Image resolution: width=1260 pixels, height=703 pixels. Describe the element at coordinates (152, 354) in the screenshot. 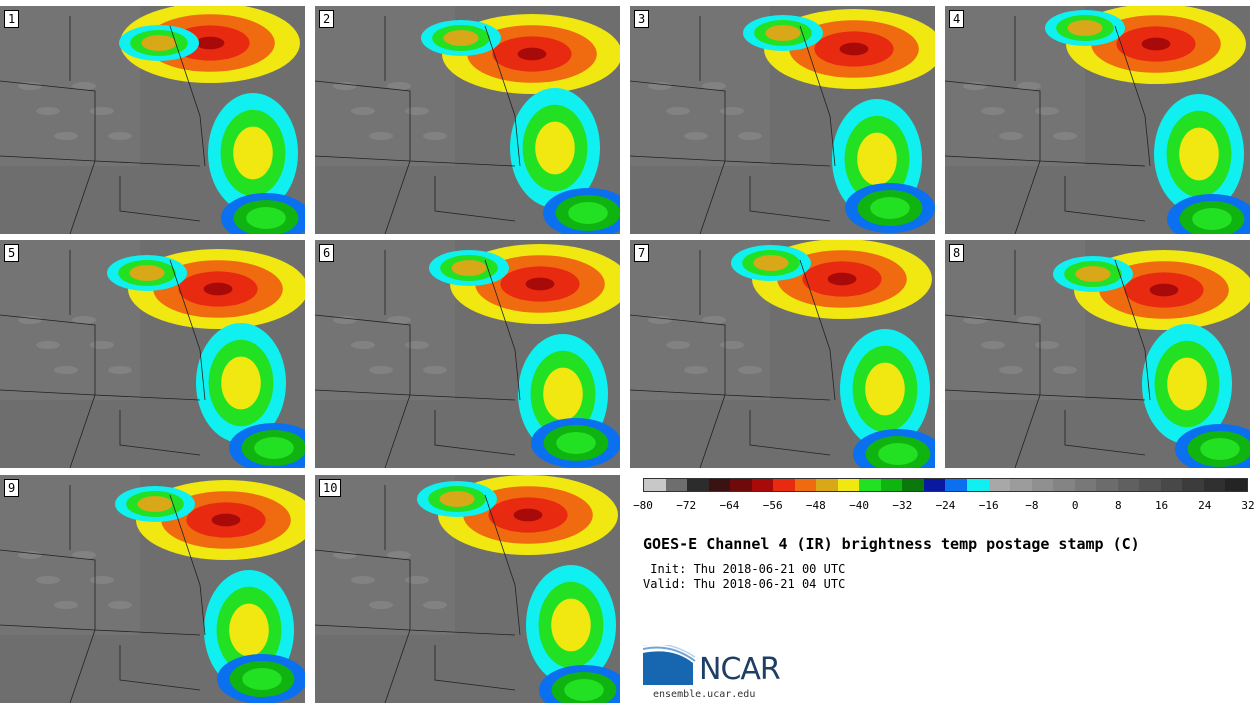

I see `ensemble-member-panel: 5` at that location.